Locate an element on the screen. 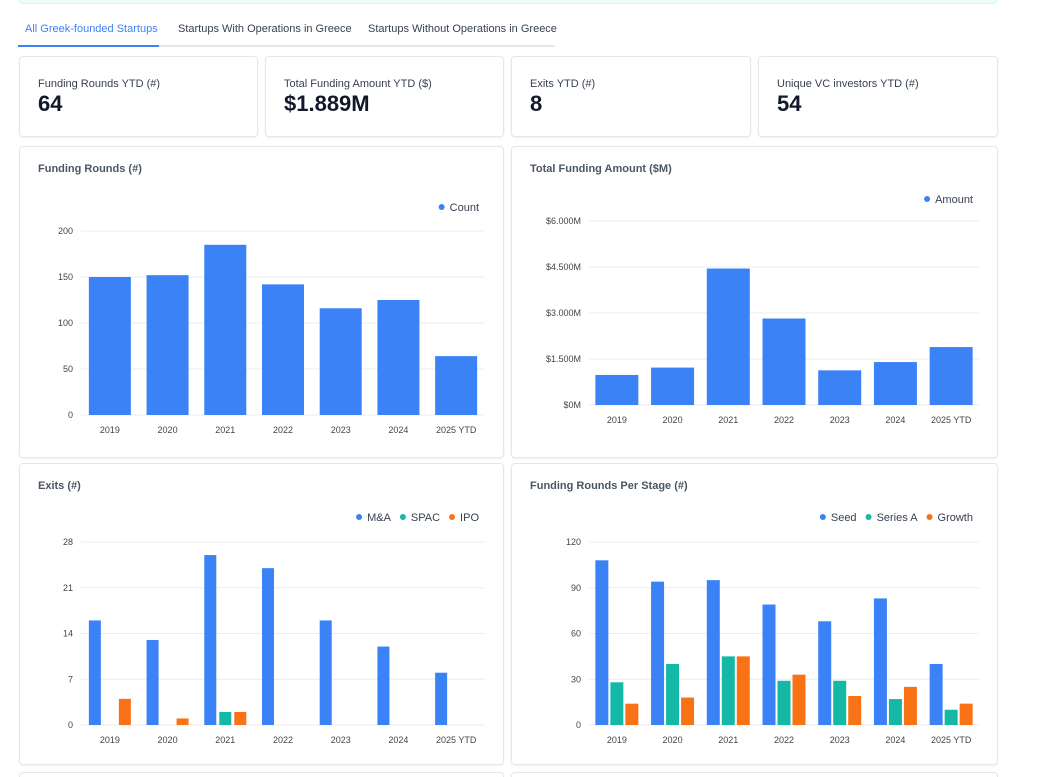  bar-m-a-2022 is located at coordinates (268, 646).